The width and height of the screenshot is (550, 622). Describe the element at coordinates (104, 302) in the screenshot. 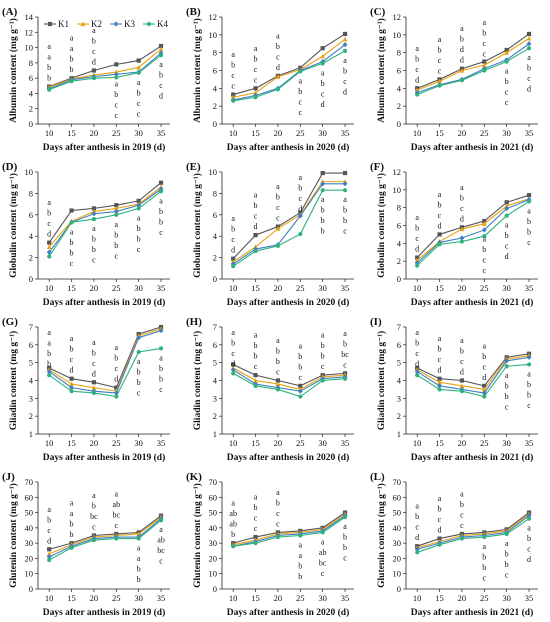

I see `x-axis-label: Days after anthesis in 2019 (d)` at that location.